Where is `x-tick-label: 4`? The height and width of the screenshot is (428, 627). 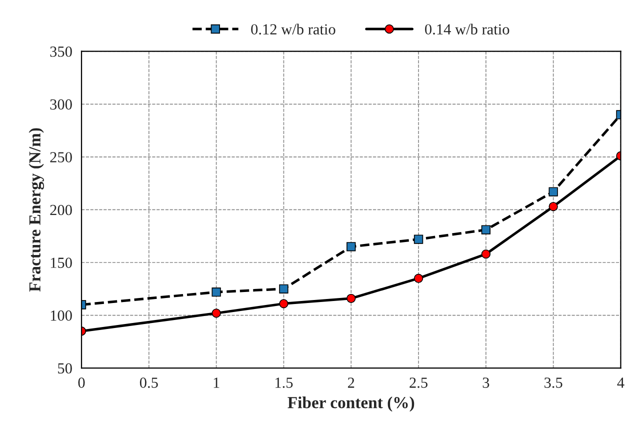 x-tick-label: 4 is located at coordinates (620, 383).